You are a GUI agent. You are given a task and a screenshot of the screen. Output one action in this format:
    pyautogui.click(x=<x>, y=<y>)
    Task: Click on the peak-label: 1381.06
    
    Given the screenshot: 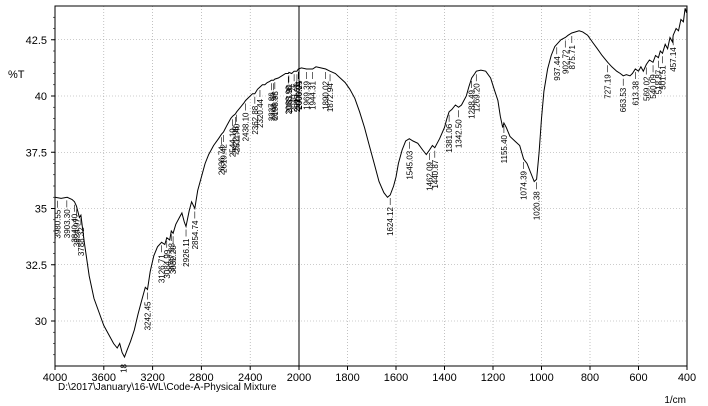 What is the action you would take?
    pyautogui.click(x=449, y=137)
    